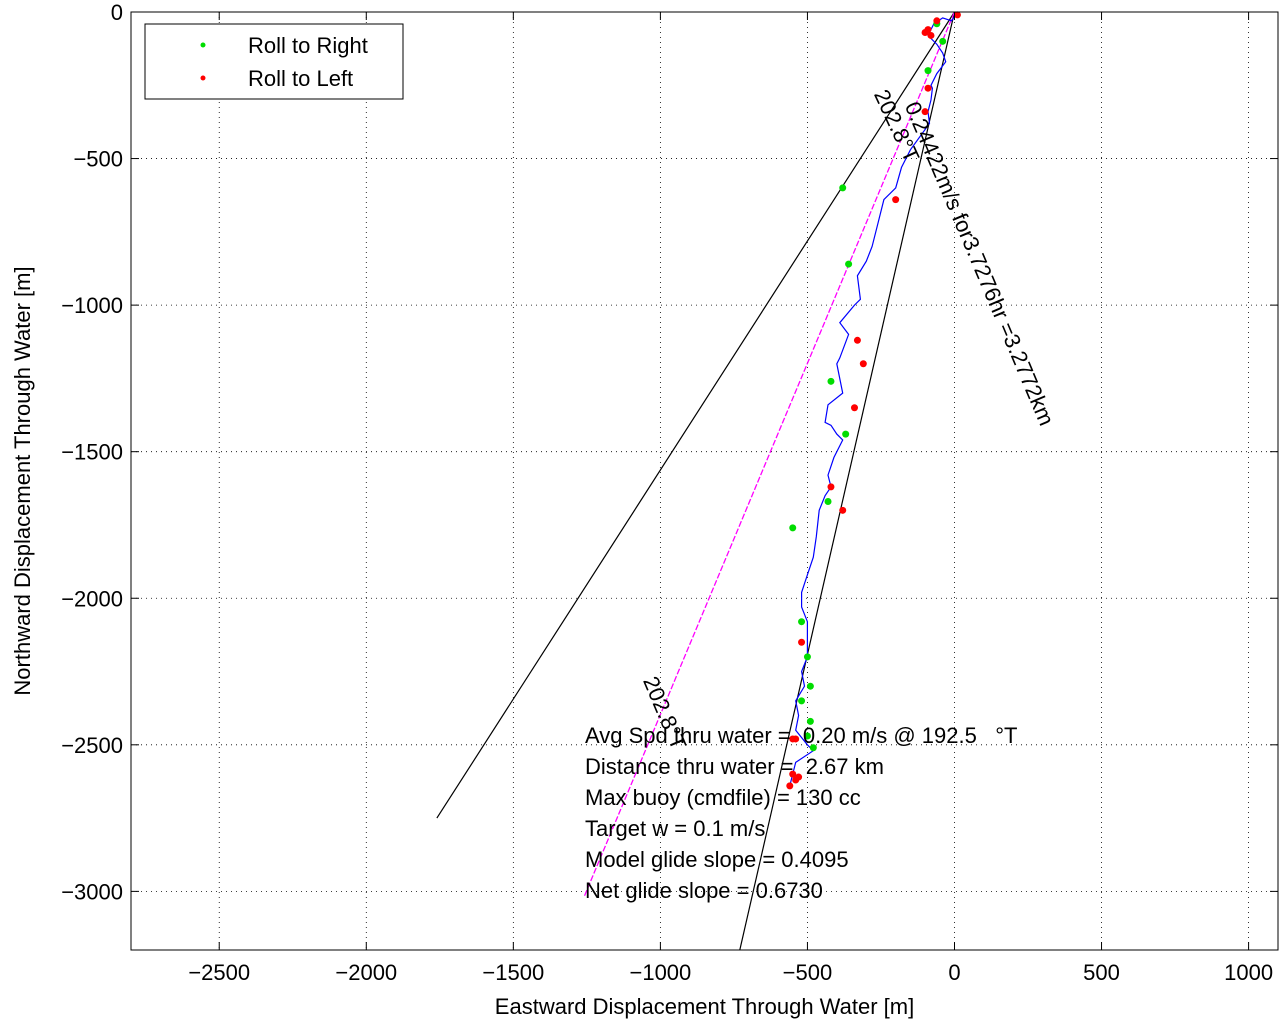 This screenshot has height=1024, width=1288. What do you see at coordinates (117, 12) in the screenshot?
I see `y-tick-label: 0` at bounding box center [117, 12].